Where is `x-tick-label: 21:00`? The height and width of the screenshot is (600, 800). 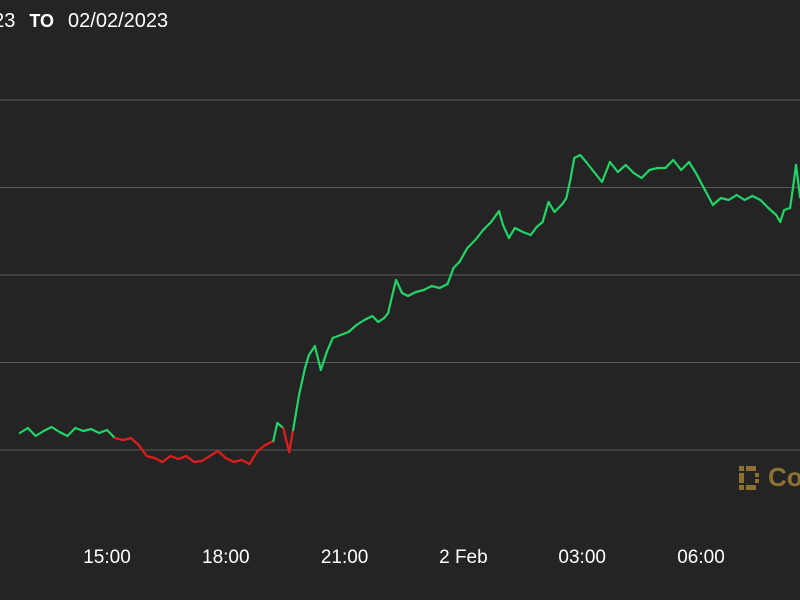 x-tick-label: 21:00 is located at coordinates (345, 557).